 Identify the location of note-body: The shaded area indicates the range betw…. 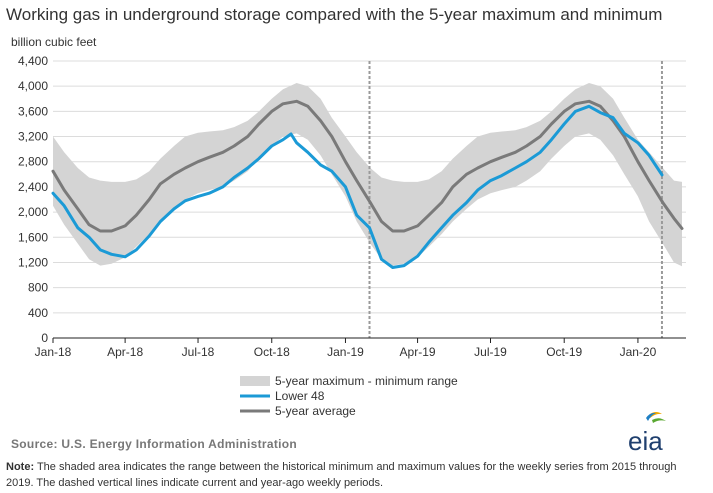
(341, 475).